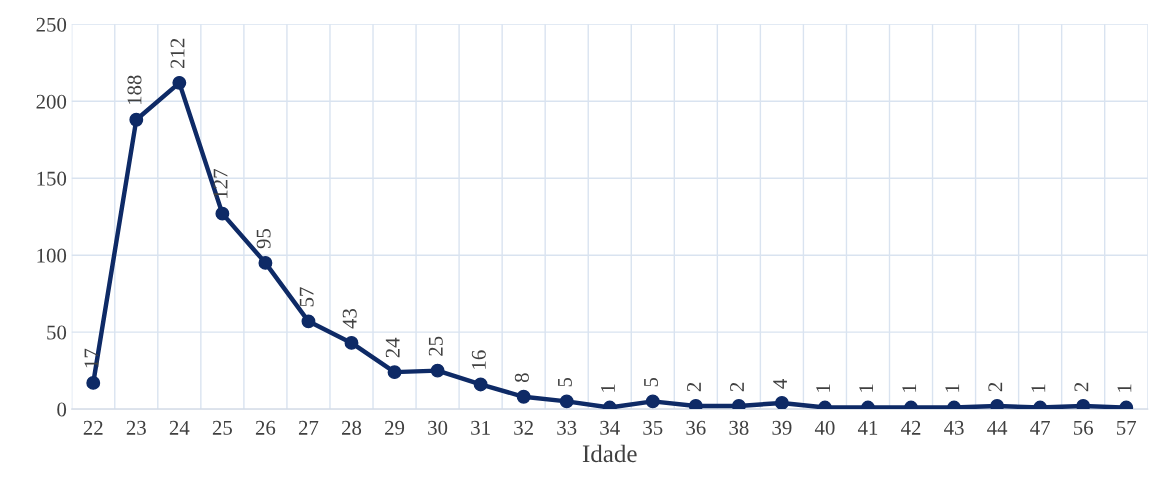 Image resolution: width=1157 pixels, height=487 pixels. Describe the element at coordinates (438, 427) in the screenshot. I see `x-tick-label: 30` at that location.